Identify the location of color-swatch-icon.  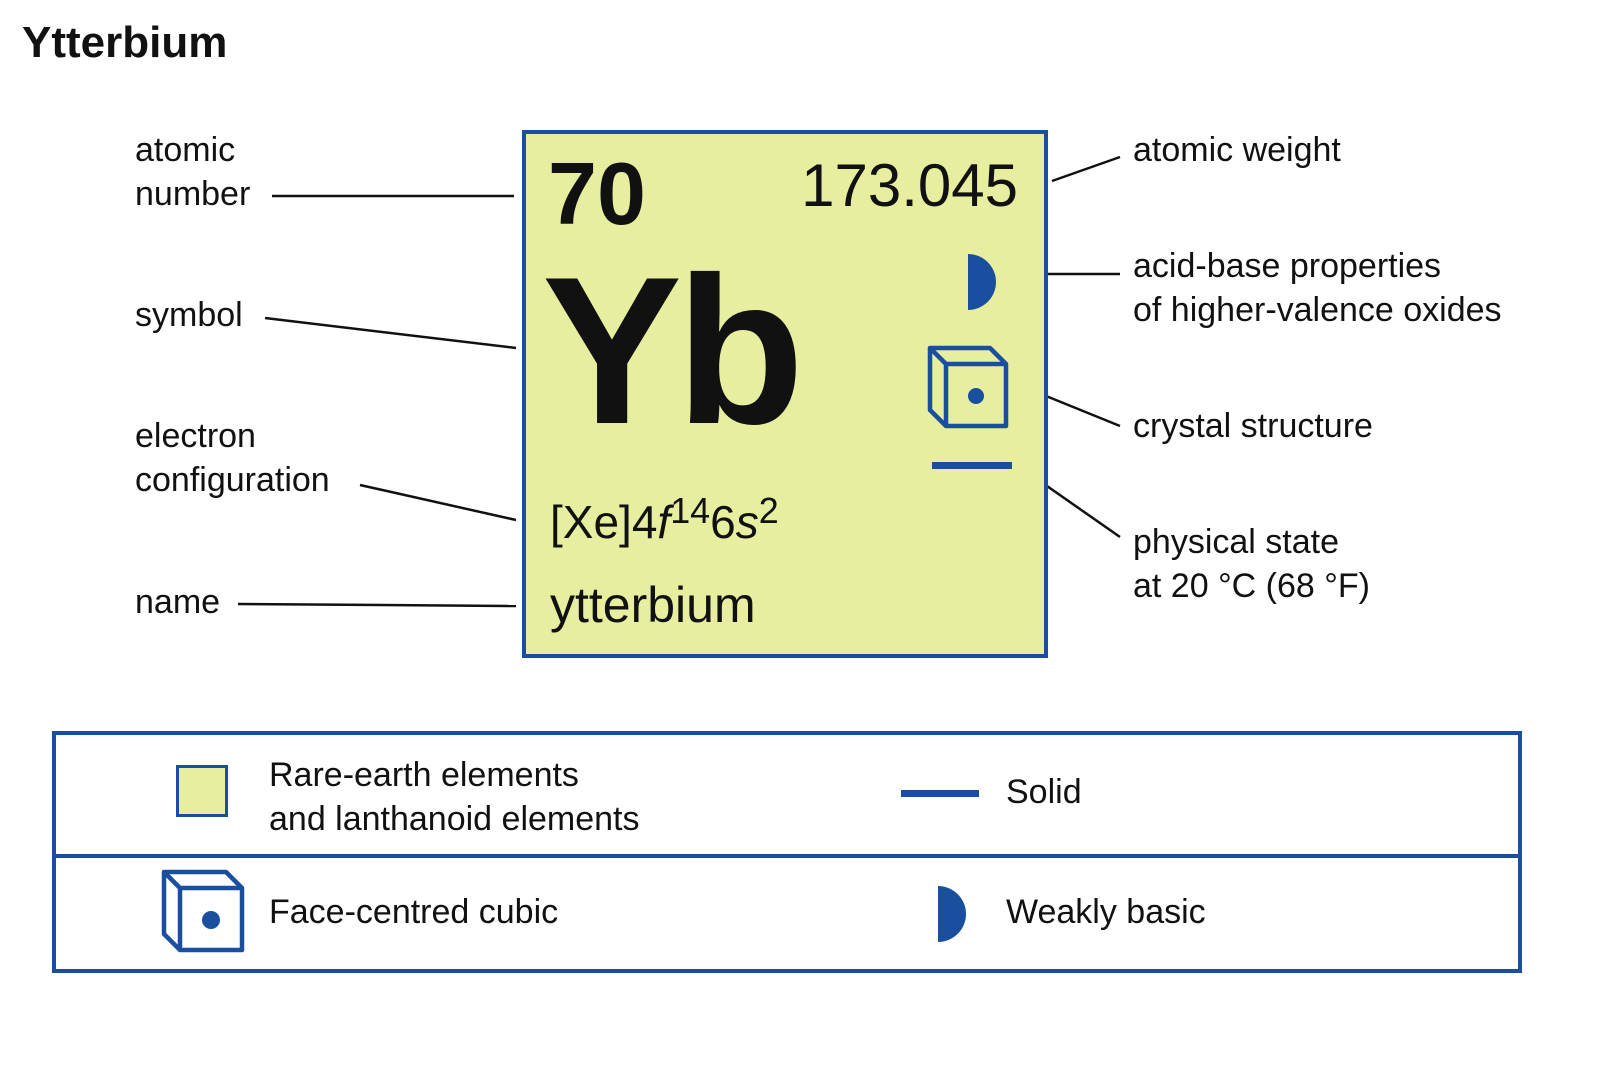
(202, 791).